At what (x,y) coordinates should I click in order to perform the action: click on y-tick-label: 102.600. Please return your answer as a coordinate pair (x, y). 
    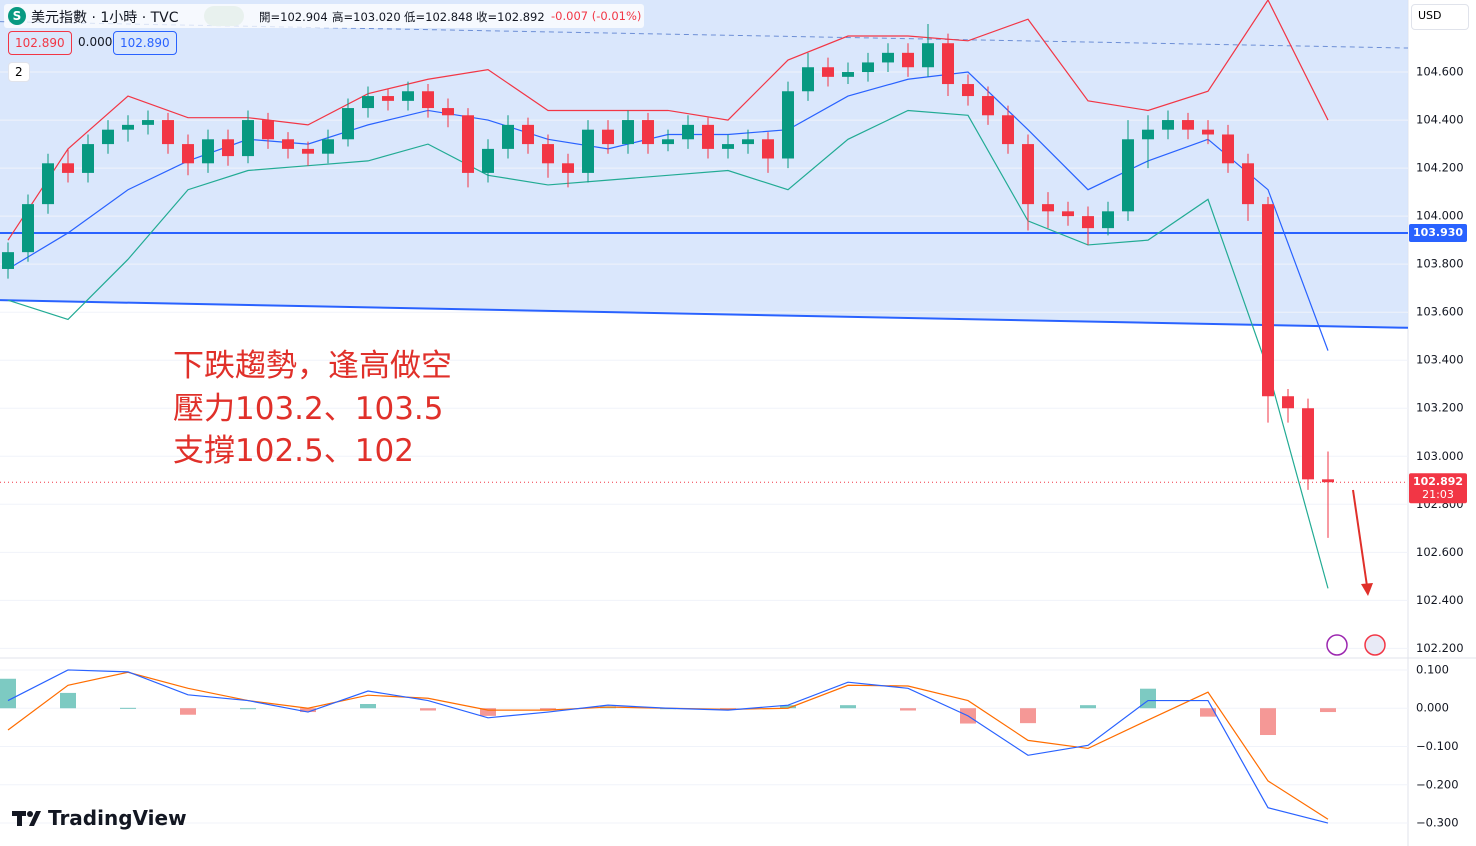
    Looking at the image, I should click on (1440, 552).